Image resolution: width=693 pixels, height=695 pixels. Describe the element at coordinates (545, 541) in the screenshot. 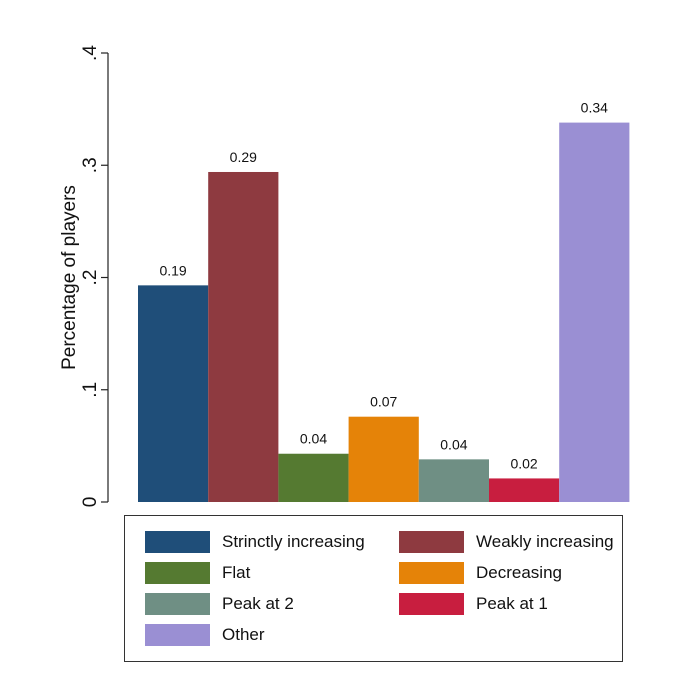

I see `legend-label: Weakly increasing` at that location.